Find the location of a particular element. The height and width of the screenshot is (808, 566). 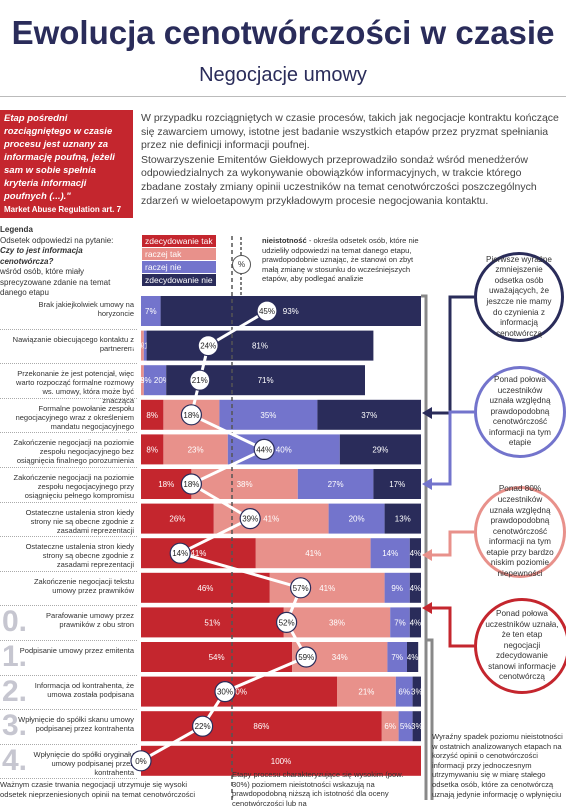

irrelevance-value-label: 24% is located at coordinates (208, 346).